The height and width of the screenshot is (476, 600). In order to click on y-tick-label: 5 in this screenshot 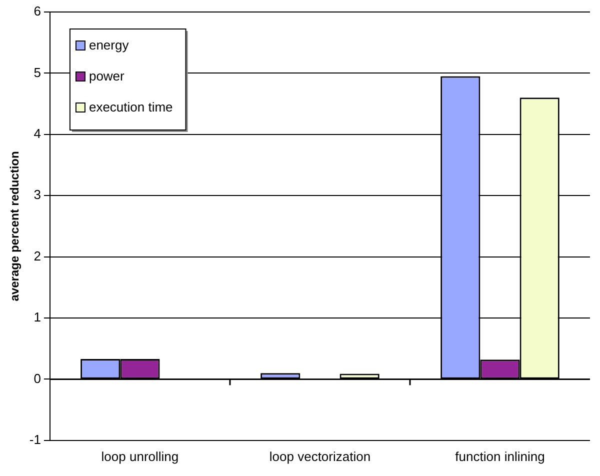, I will do `click(37, 72)`.